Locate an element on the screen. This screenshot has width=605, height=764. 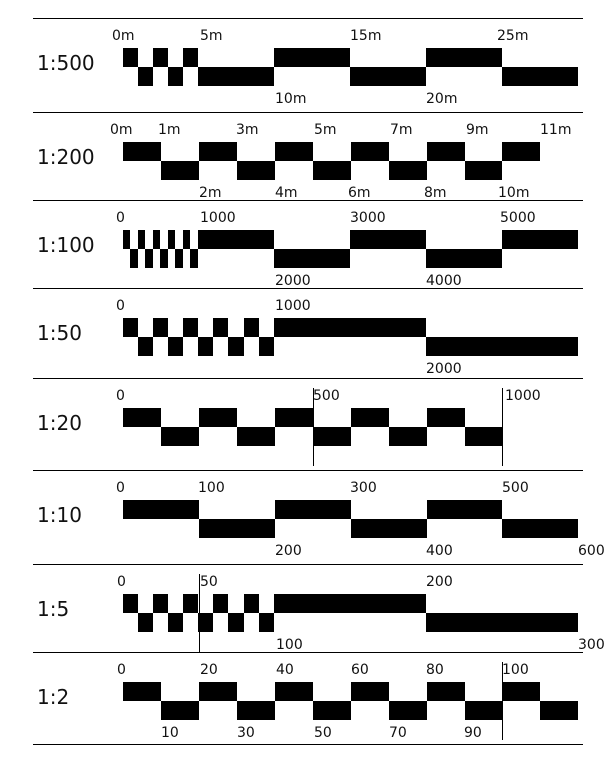
scale-ratio-label: 1:20 is located at coordinates (59, 423).